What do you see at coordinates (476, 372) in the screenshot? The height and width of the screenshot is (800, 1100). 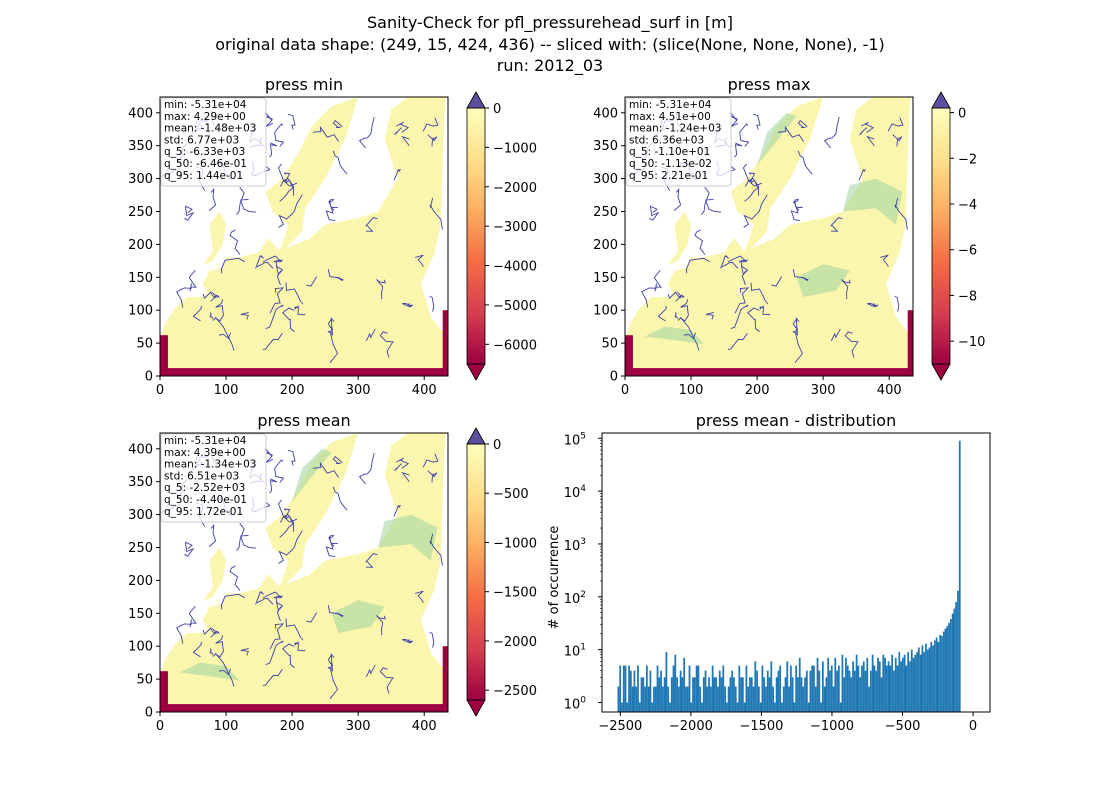 I see `colorbar-extend-min` at bounding box center [476, 372].